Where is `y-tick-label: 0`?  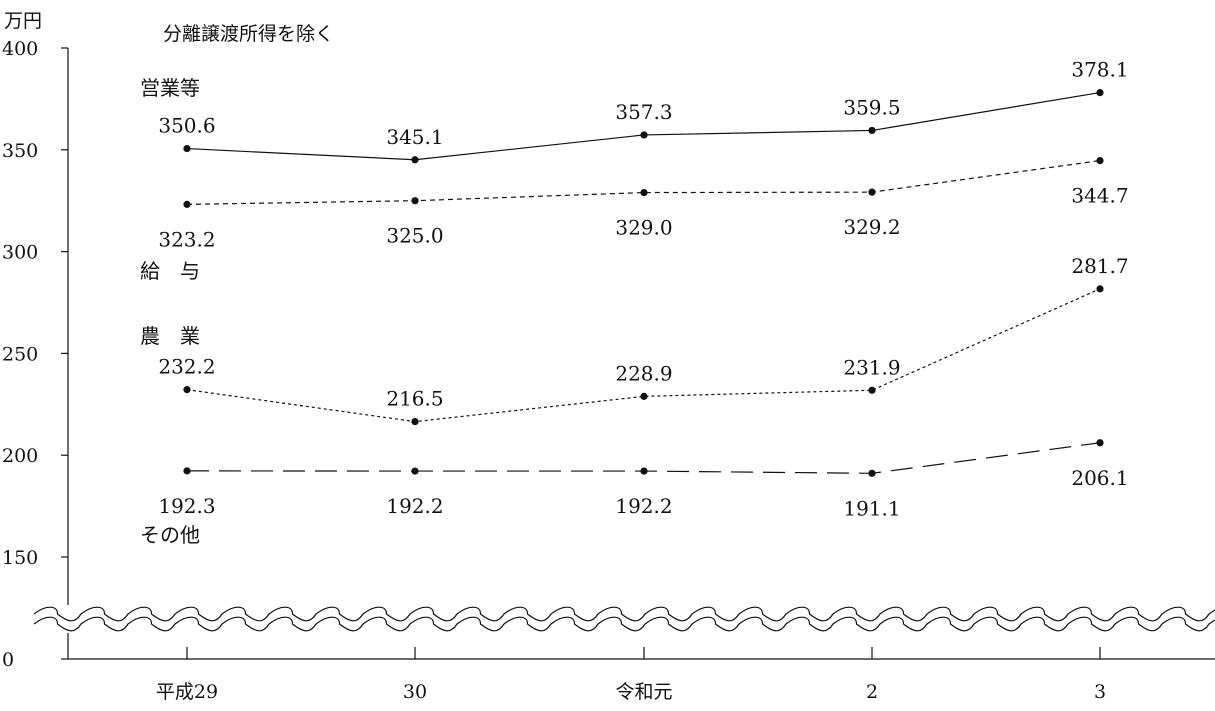
y-tick-label: 0 is located at coordinates (8, 660).